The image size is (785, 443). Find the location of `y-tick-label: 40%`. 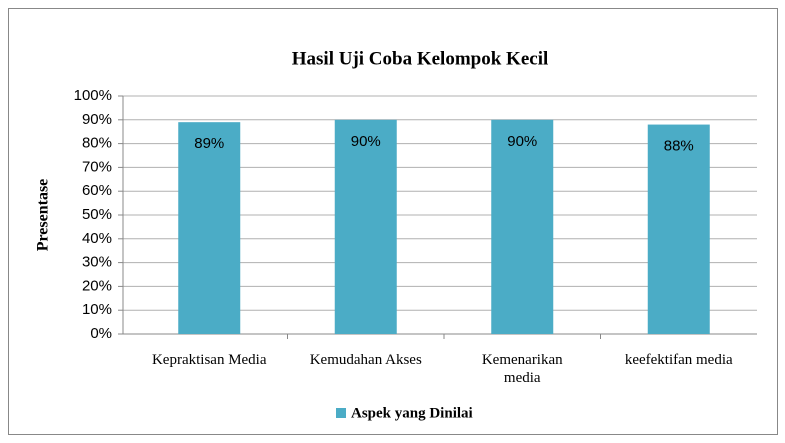

y-tick-label: 40% is located at coordinates (97, 238).